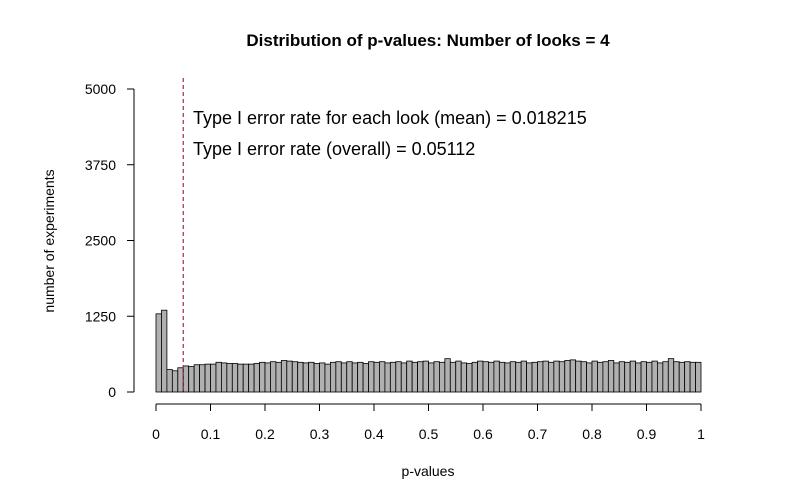  What do you see at coordinates (156, 434) in the screenshot?
I see `x-tick-label: 0` at bounding box center [156, 434].